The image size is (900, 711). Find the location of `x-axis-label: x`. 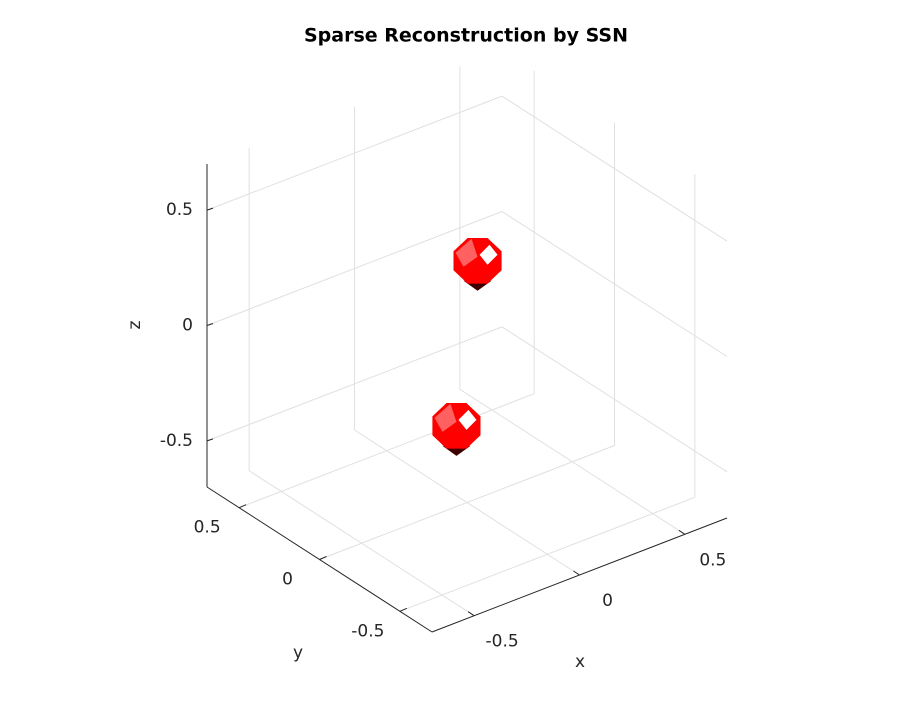

x-axis-label: x is located at coordinates (580, 662).